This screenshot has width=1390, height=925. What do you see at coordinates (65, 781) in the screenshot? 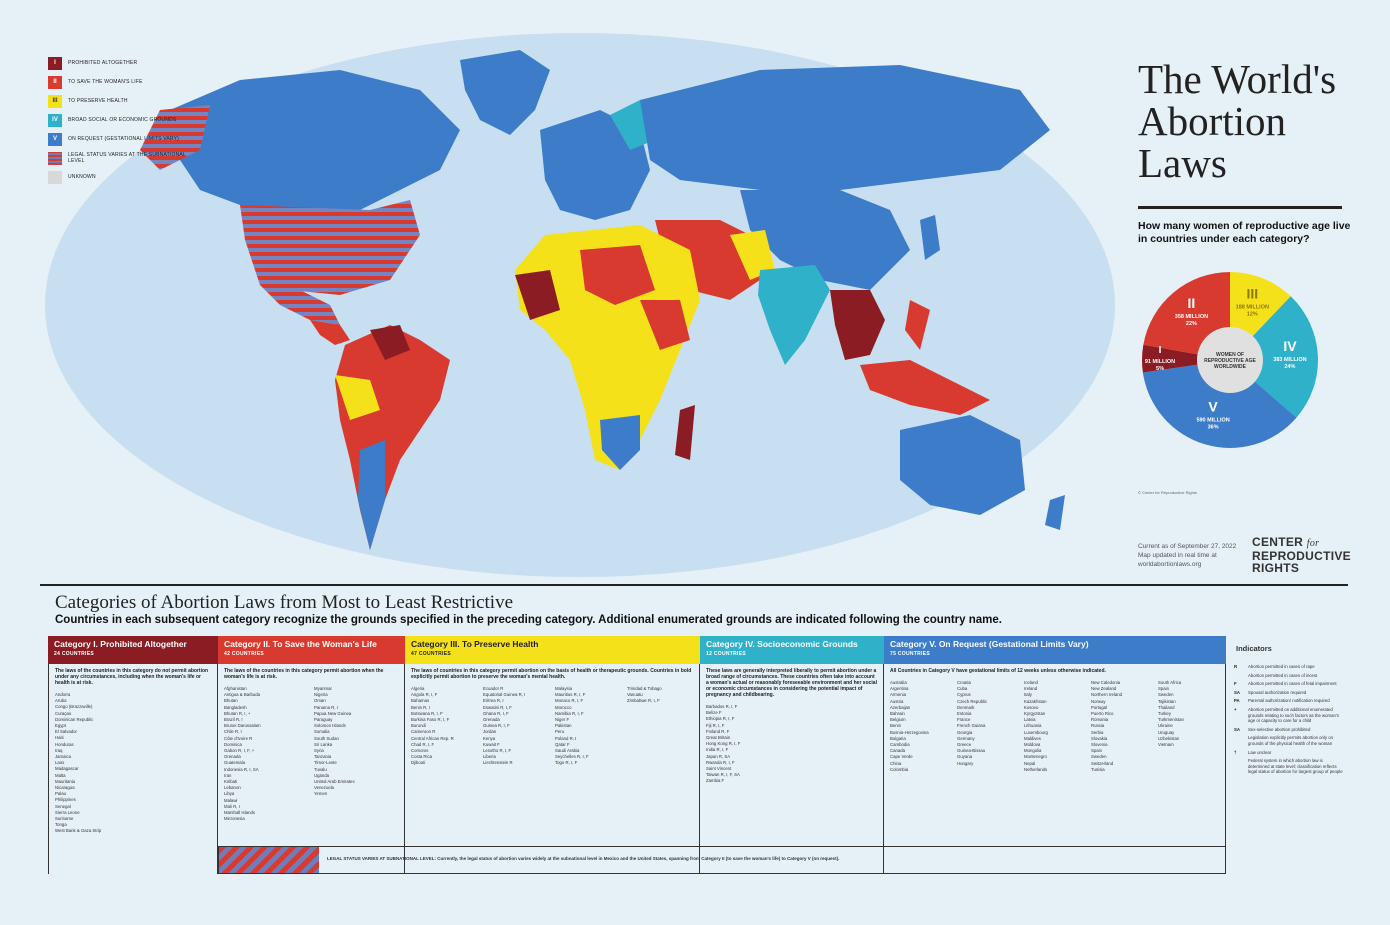
I see `country-entry: Mauritania` at bounding box center [65, 781].